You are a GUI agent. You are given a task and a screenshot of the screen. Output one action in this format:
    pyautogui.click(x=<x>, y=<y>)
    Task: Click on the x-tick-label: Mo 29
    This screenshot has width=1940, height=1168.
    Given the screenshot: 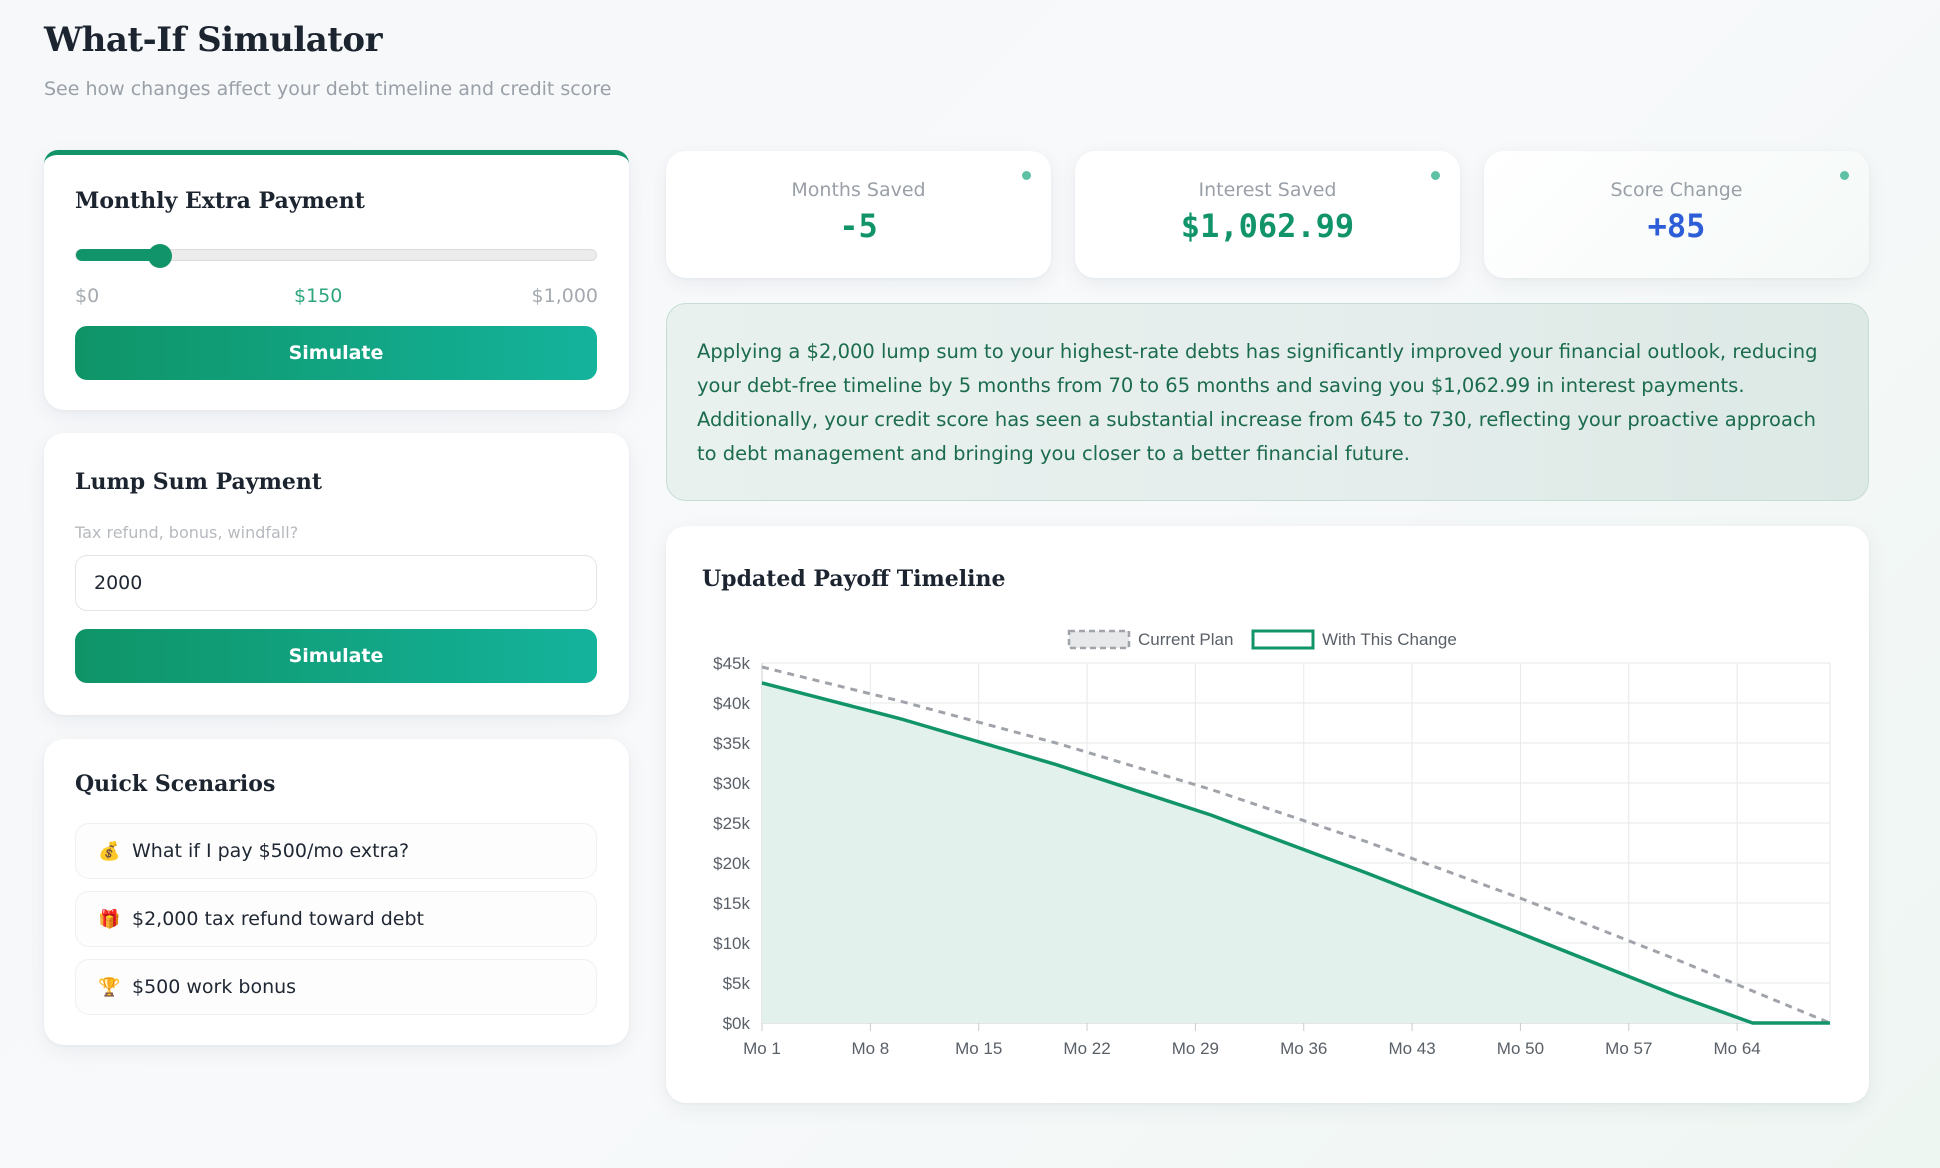 What is the action you would take?
    pyautogui.click(x=1195, y=1048)
    